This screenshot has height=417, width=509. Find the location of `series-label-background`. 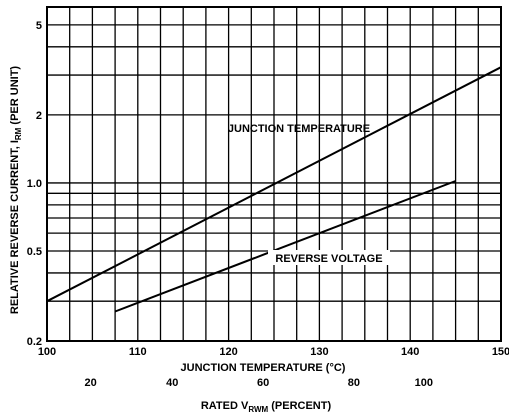

series-label-background is located at coordinates (329, 257).